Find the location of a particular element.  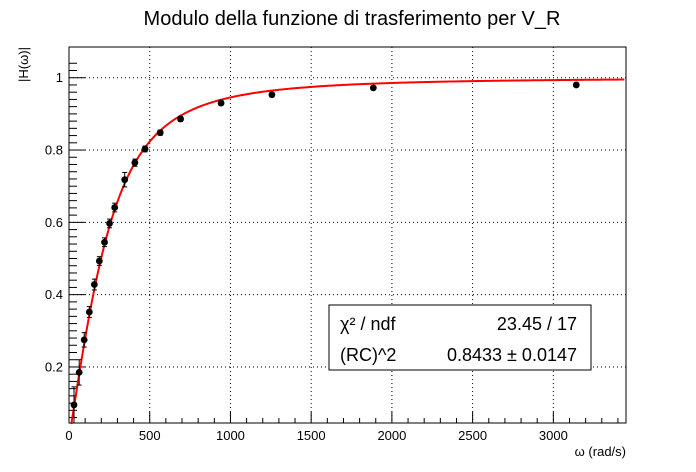

x-axis-label: ω (rad/s) is located at coordinates (600, 451).